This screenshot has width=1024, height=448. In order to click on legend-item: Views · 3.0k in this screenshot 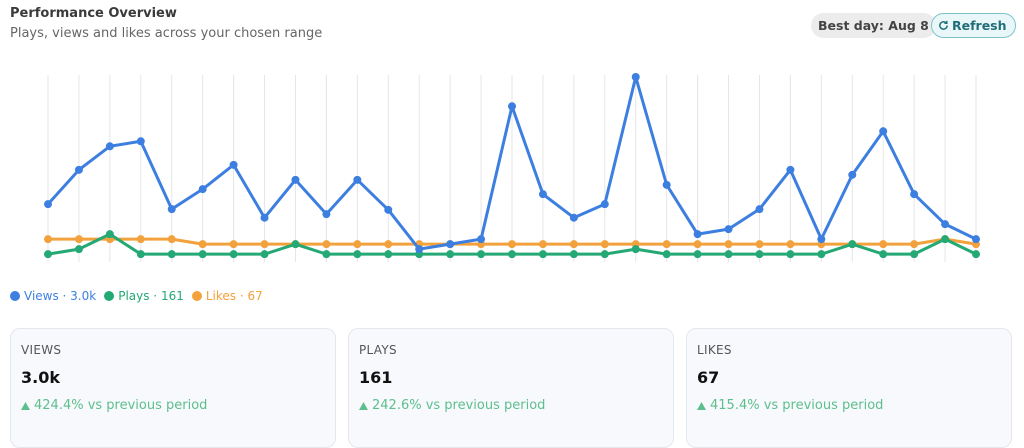, I will do `click(53, 296)`.